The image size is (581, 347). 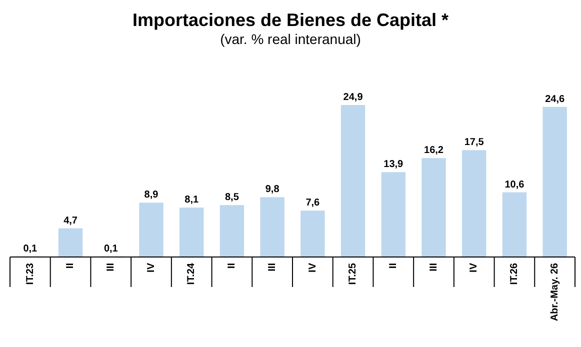 I want to click on data-label: 8,9, so click(x=151, y=195).